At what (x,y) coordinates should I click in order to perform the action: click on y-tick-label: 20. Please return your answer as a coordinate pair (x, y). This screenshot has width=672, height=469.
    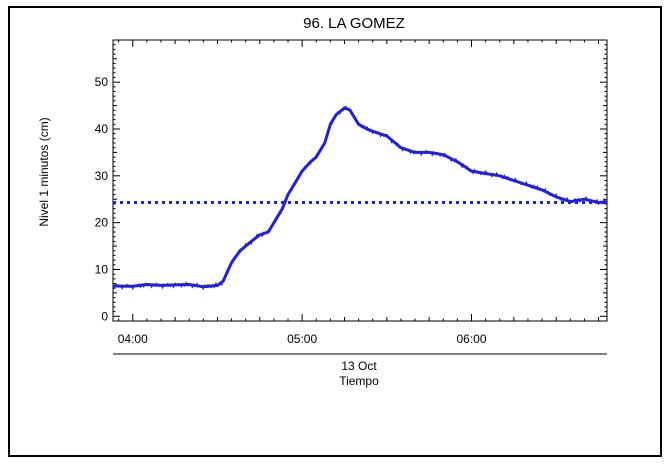
    Looking at the image, I should click on (102, 223).